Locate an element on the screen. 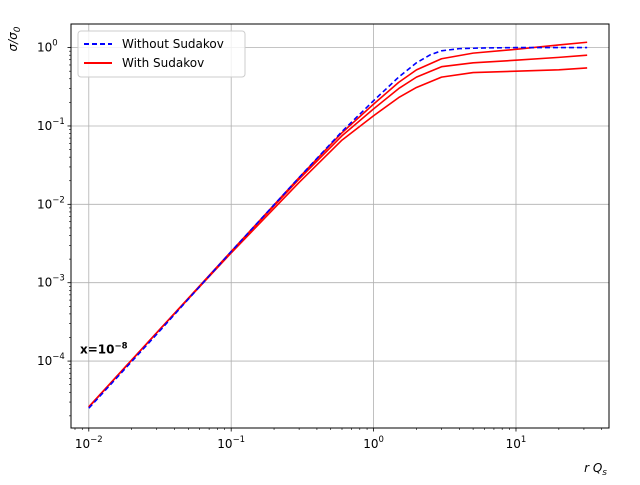 The width and height of the screenshot is (640, 485). y-tick-label: 10⁻³ is located at coordinates (51, 282).